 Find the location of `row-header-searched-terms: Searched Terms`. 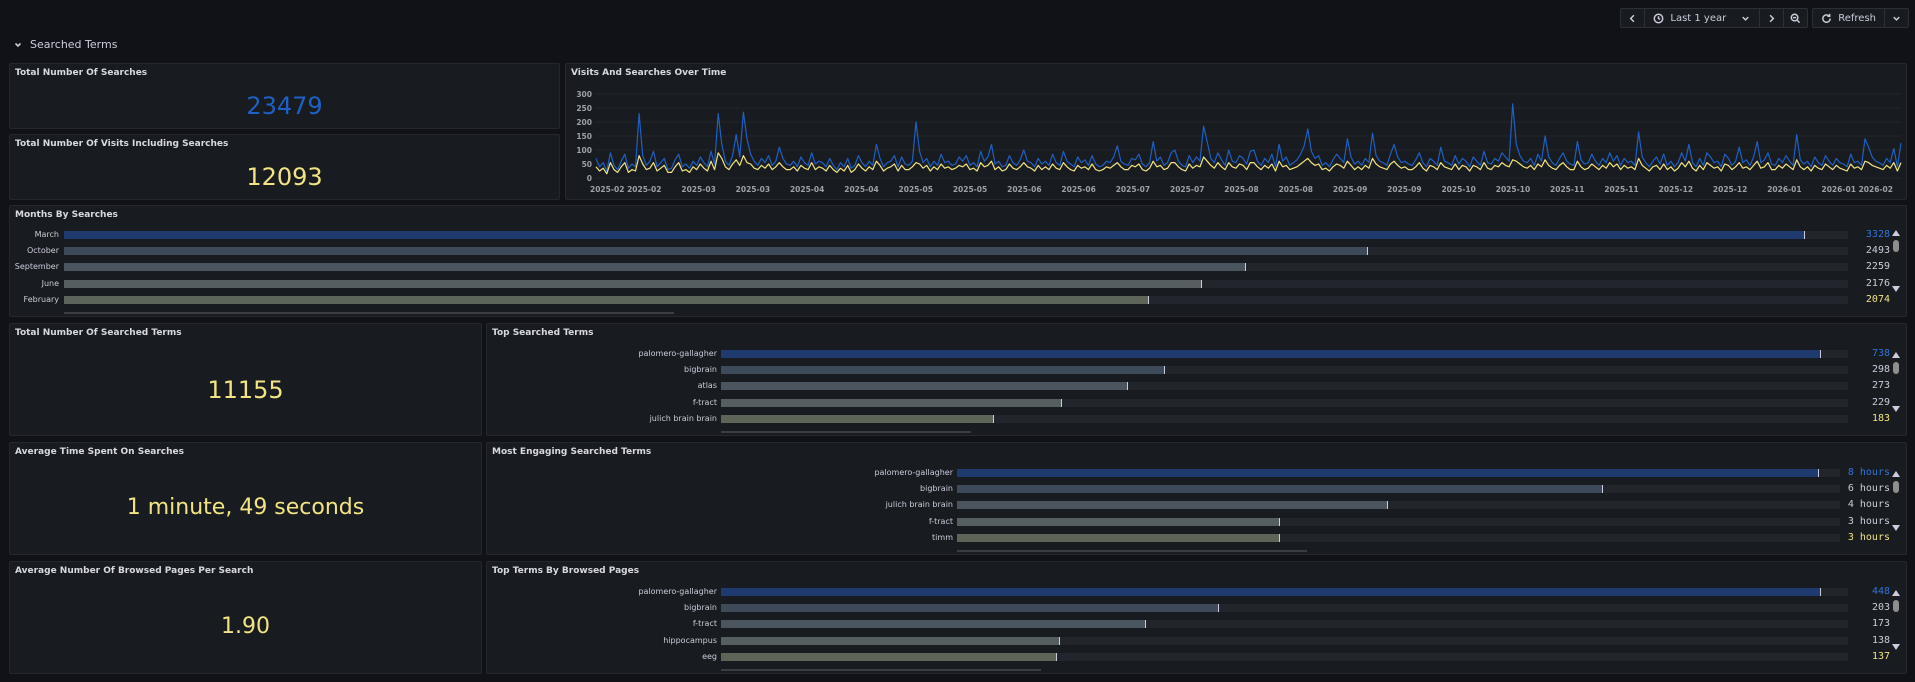

row-header-searched-terms: Searched Terms is located at coordinates (65, 44).